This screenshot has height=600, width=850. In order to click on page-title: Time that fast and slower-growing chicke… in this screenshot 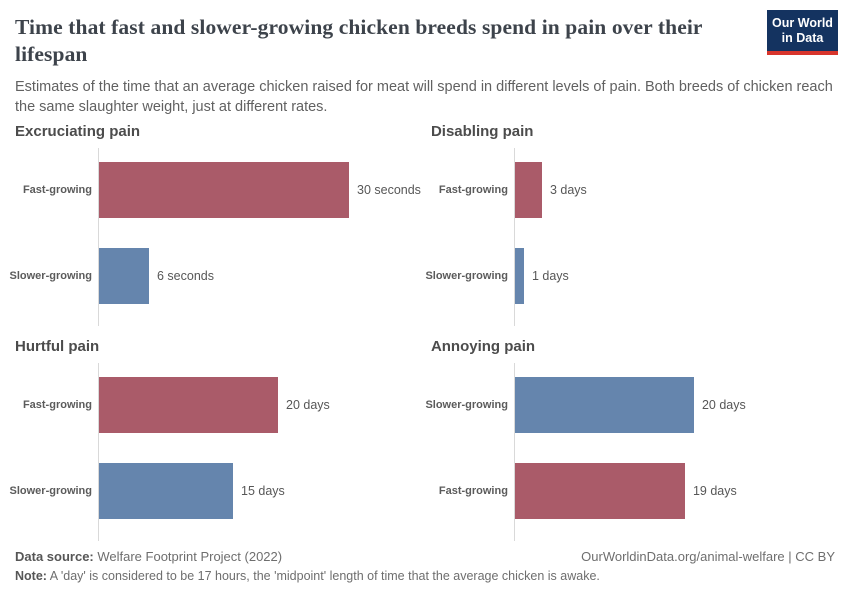, I will do `click(359, 40)`.